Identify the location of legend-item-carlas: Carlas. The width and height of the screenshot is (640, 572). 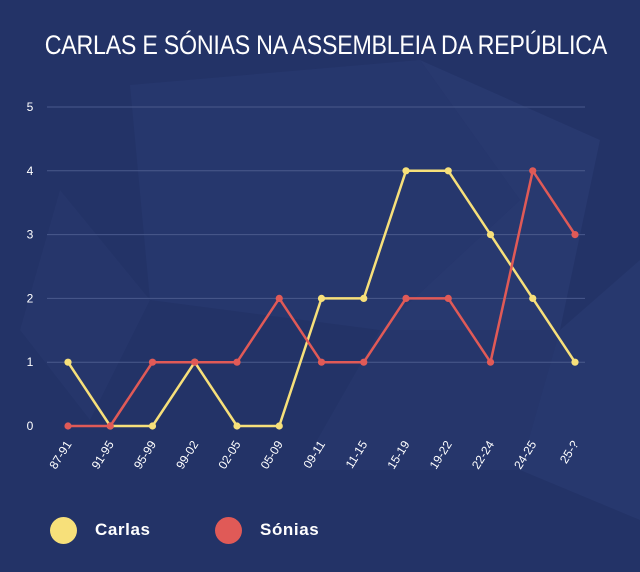
(100, 530).